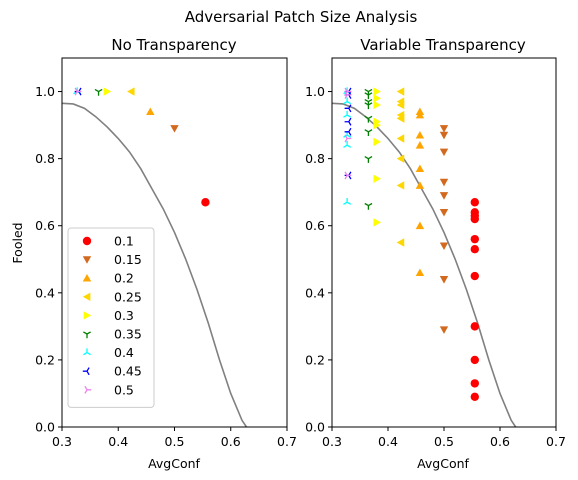 This screenshot has width=578, height=480. Describe the element at coordinates (315, 158) in the screenshot. I see `y-tick-label: 0.8` at that location.